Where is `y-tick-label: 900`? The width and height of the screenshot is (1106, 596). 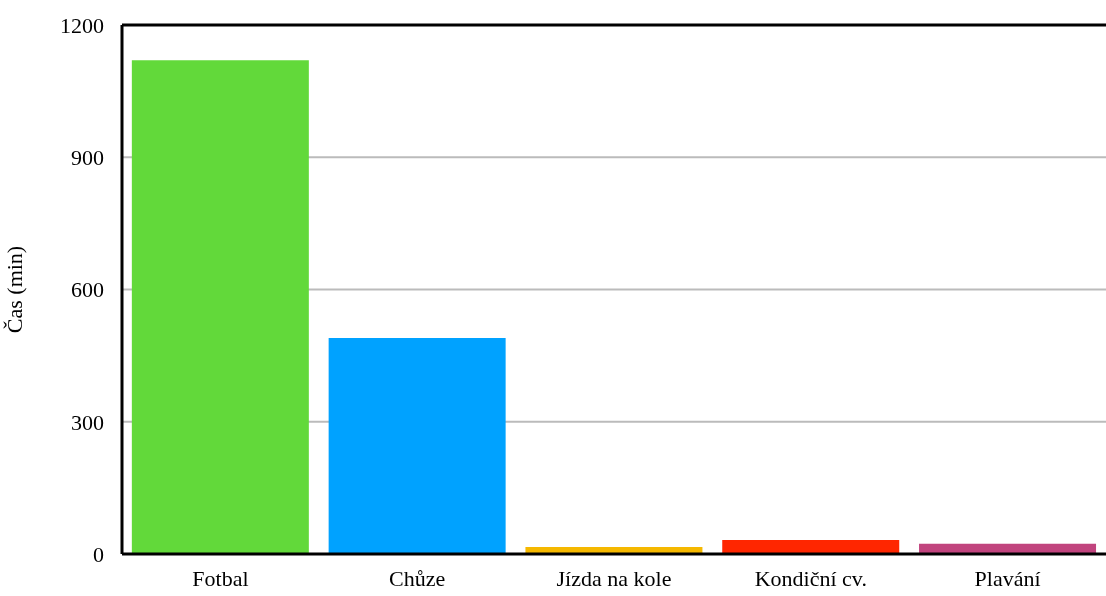 y-tick-label: 900 is located at coordinates (87, 158).